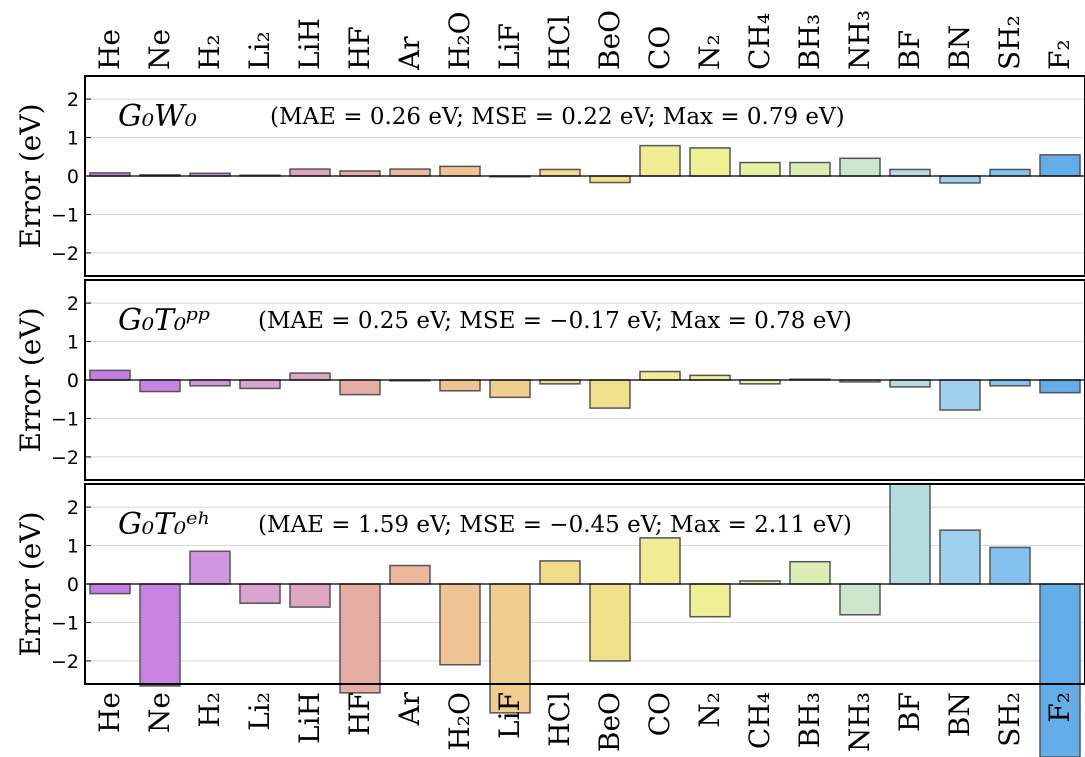 This screenshot has width=1085, height=757. What do you see at coordinates (409, 53) in the screenshot?
I see `x-tick-label-top: Ar` at bounding box center [409, 53].